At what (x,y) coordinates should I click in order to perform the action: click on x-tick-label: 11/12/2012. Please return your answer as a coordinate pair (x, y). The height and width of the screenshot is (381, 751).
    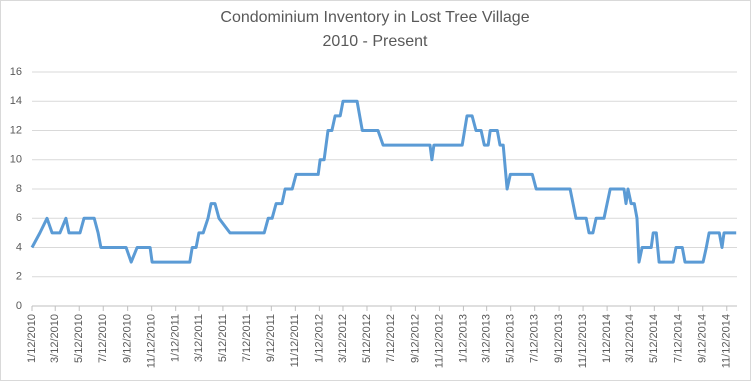
    Looking at the image, I should click on (439, 341).